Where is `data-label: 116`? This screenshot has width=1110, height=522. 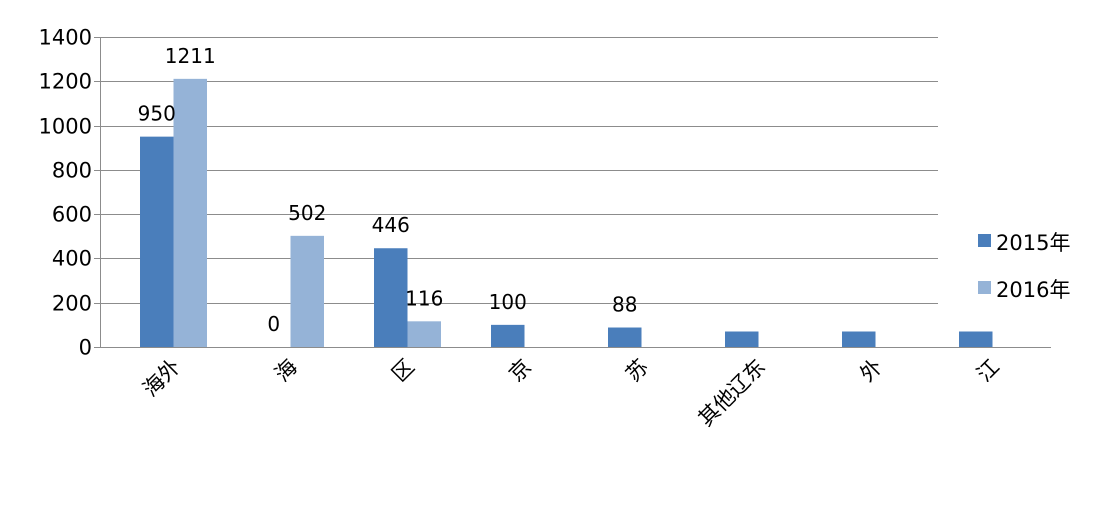 data-label: 116 is located at coordinates (424, 298).